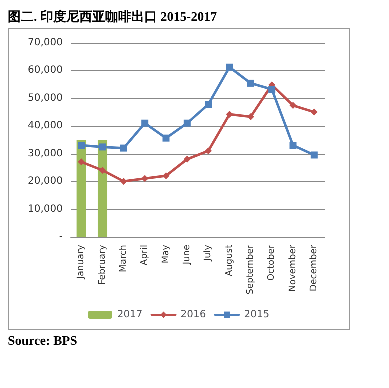  What do you see at coordinates (43, 341) in the screenshot?
I see `source-note: Source: BPS` at bounding box center [43, 341].